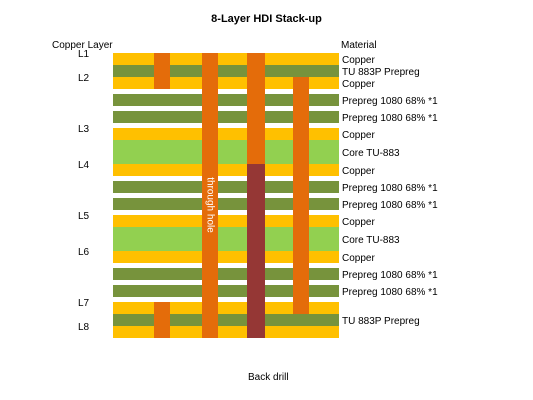  Describe the element at coordinates (84, 165) in the screenshot. I see `copper-layer-label: L4` at that location.